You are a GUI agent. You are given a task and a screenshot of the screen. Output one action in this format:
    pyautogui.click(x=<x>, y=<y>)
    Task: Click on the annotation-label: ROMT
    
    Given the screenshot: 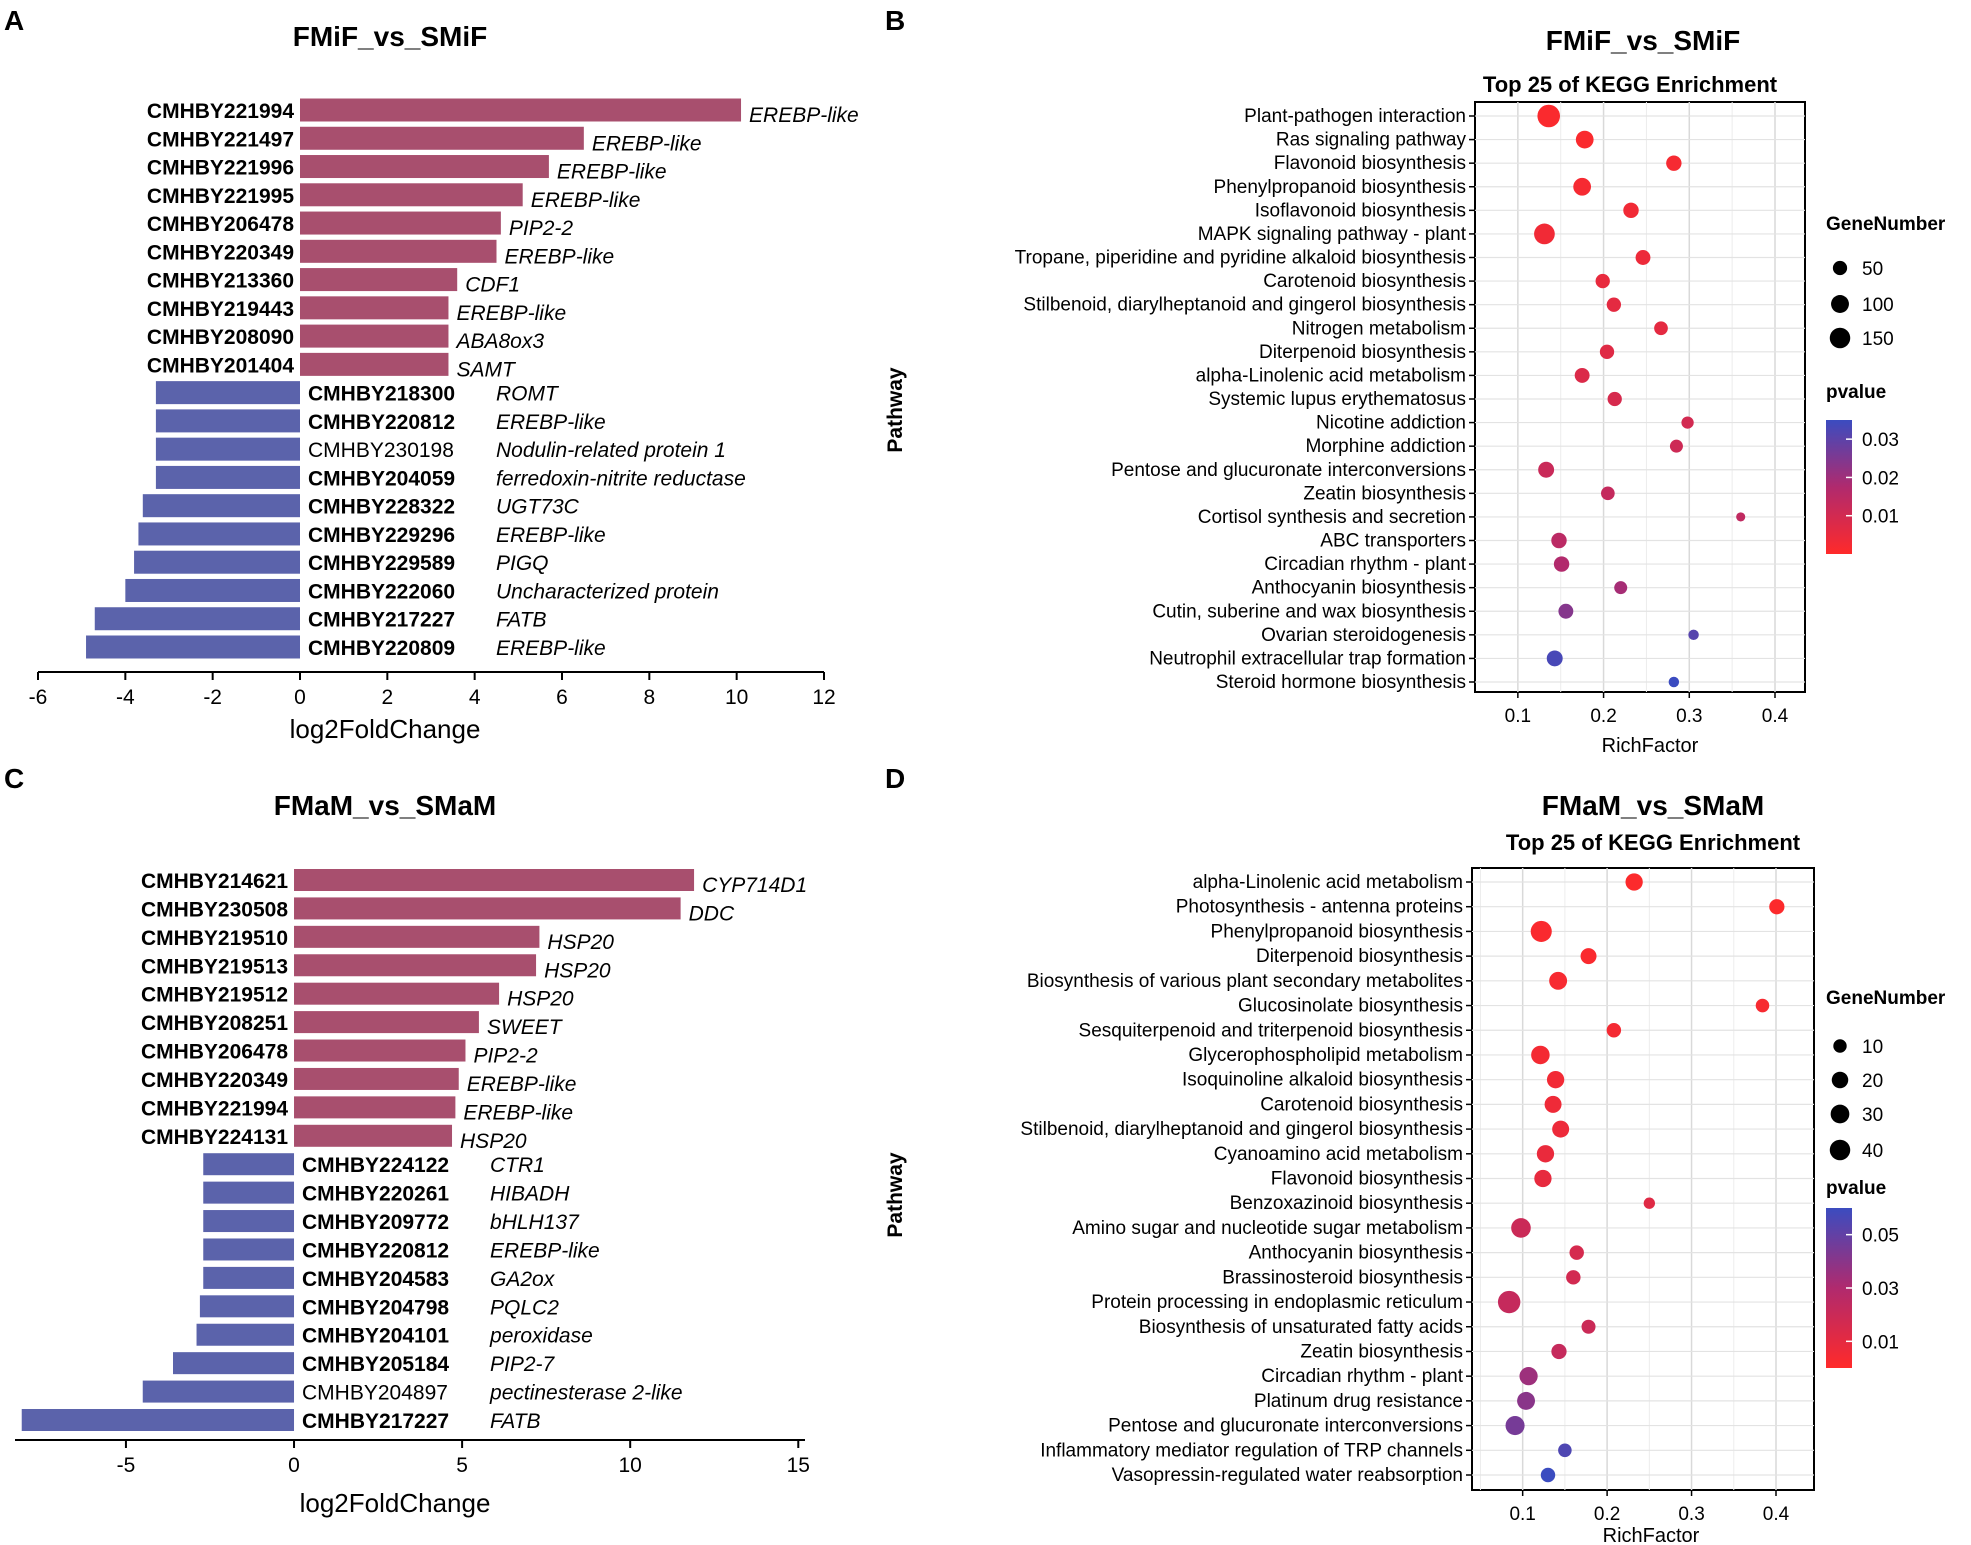 What is the action you would take?
    pyautogui.click(x=528, y=394)
    